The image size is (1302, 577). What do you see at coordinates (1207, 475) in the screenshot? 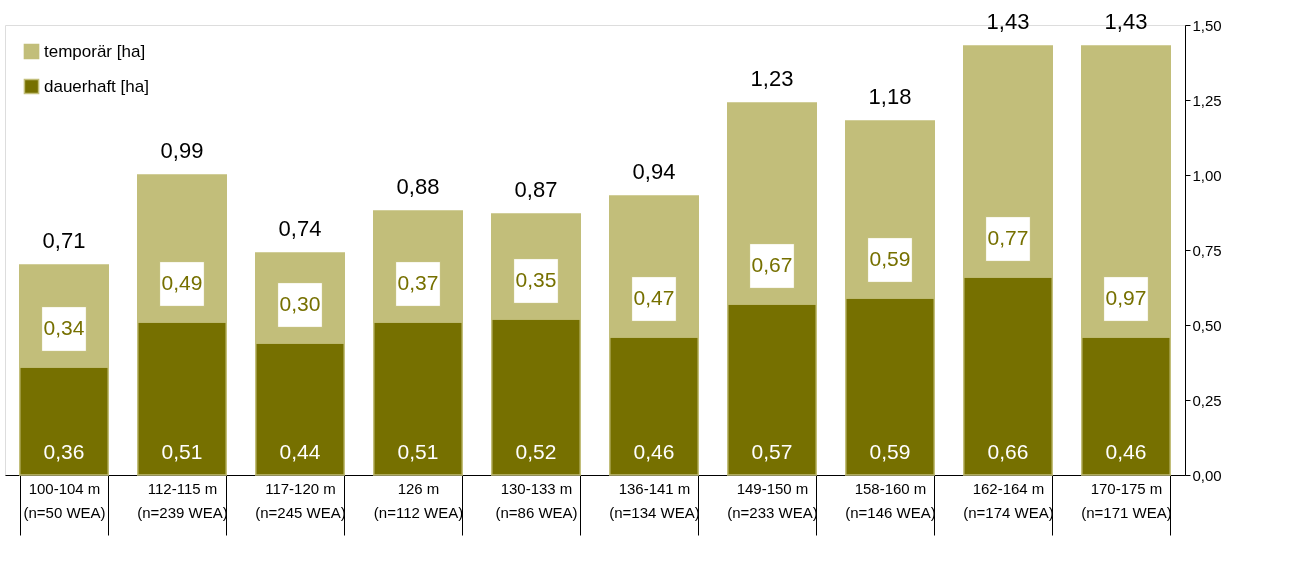
I see `y-tick-label: 0,00` at bounding box center [1207, 475].